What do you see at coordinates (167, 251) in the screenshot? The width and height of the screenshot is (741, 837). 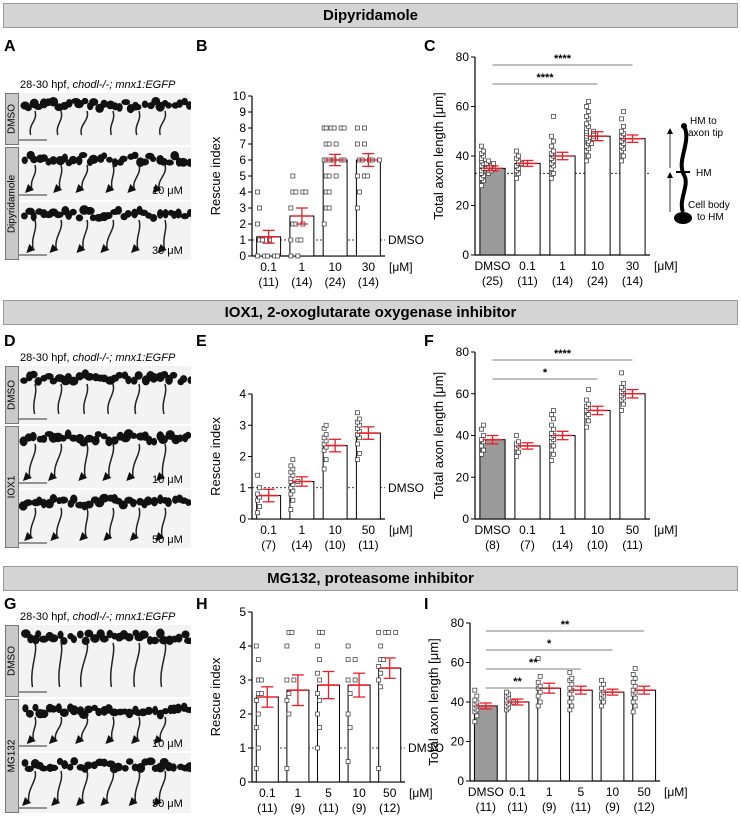 I see `conc-label-a-30: 30 μM` at bounding box center [167, 251].